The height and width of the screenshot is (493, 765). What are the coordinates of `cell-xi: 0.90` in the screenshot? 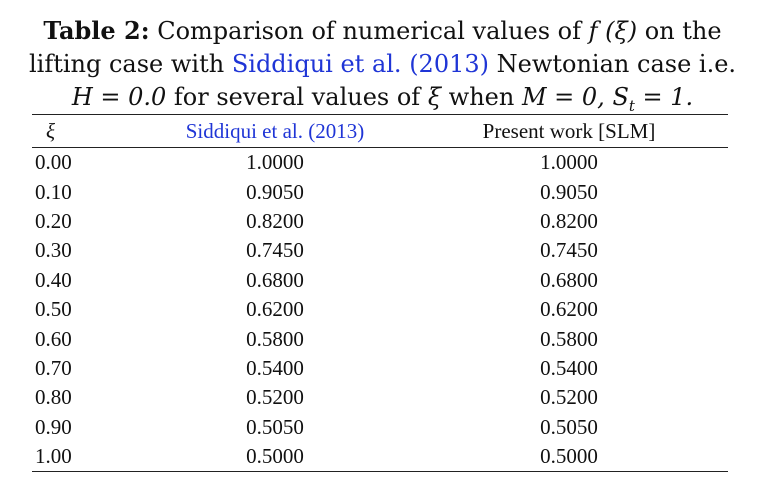 It's located at (53, 426).